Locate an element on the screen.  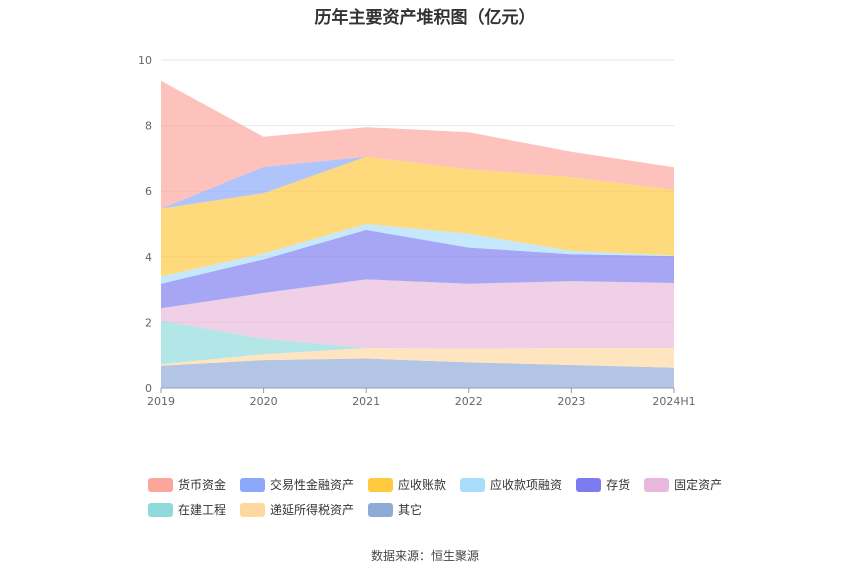
legend-label: 存货 is located at coordinates (618, 485).